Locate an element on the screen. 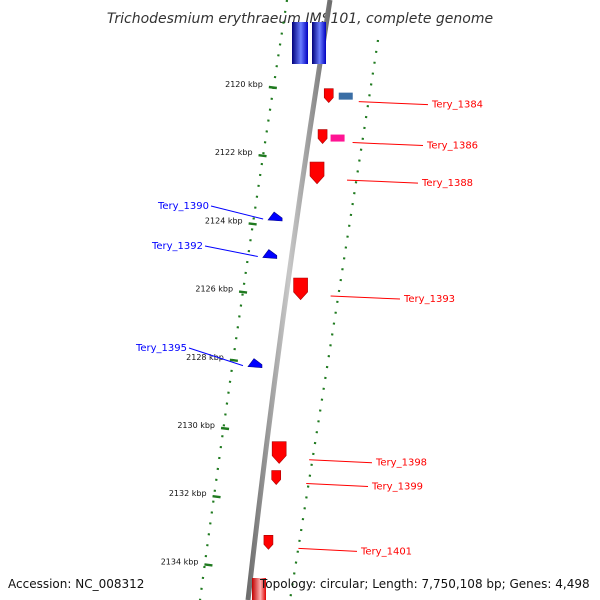 This screenshot has width=600, height=600. gene-label-Tery_1393: Tery_1393 is located at coordinates (429, 299).